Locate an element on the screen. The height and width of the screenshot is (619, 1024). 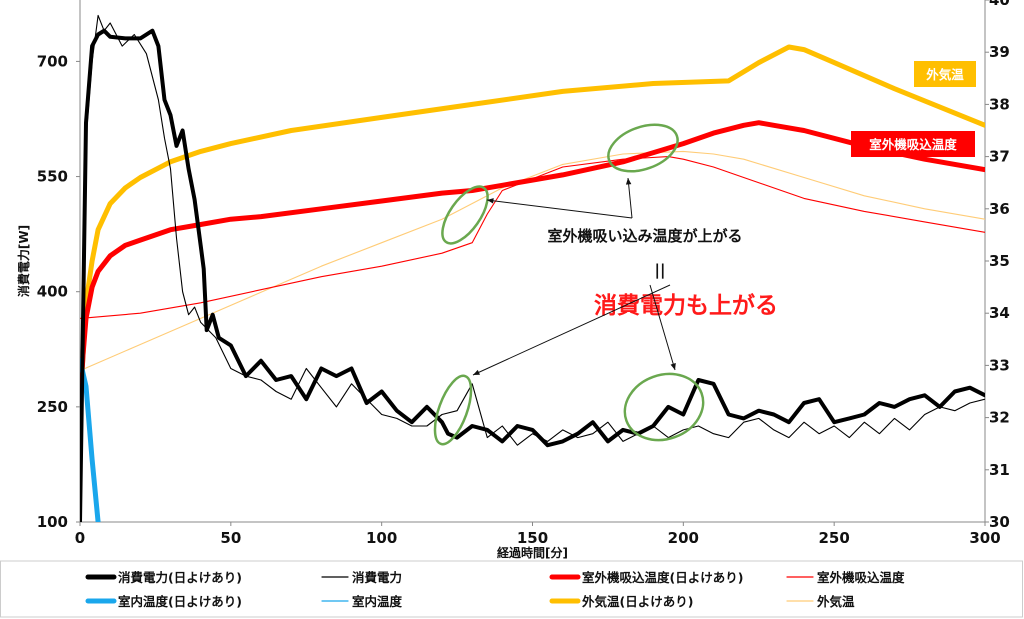
y2-tick-label: 40 is located at coordinates (999, 4).